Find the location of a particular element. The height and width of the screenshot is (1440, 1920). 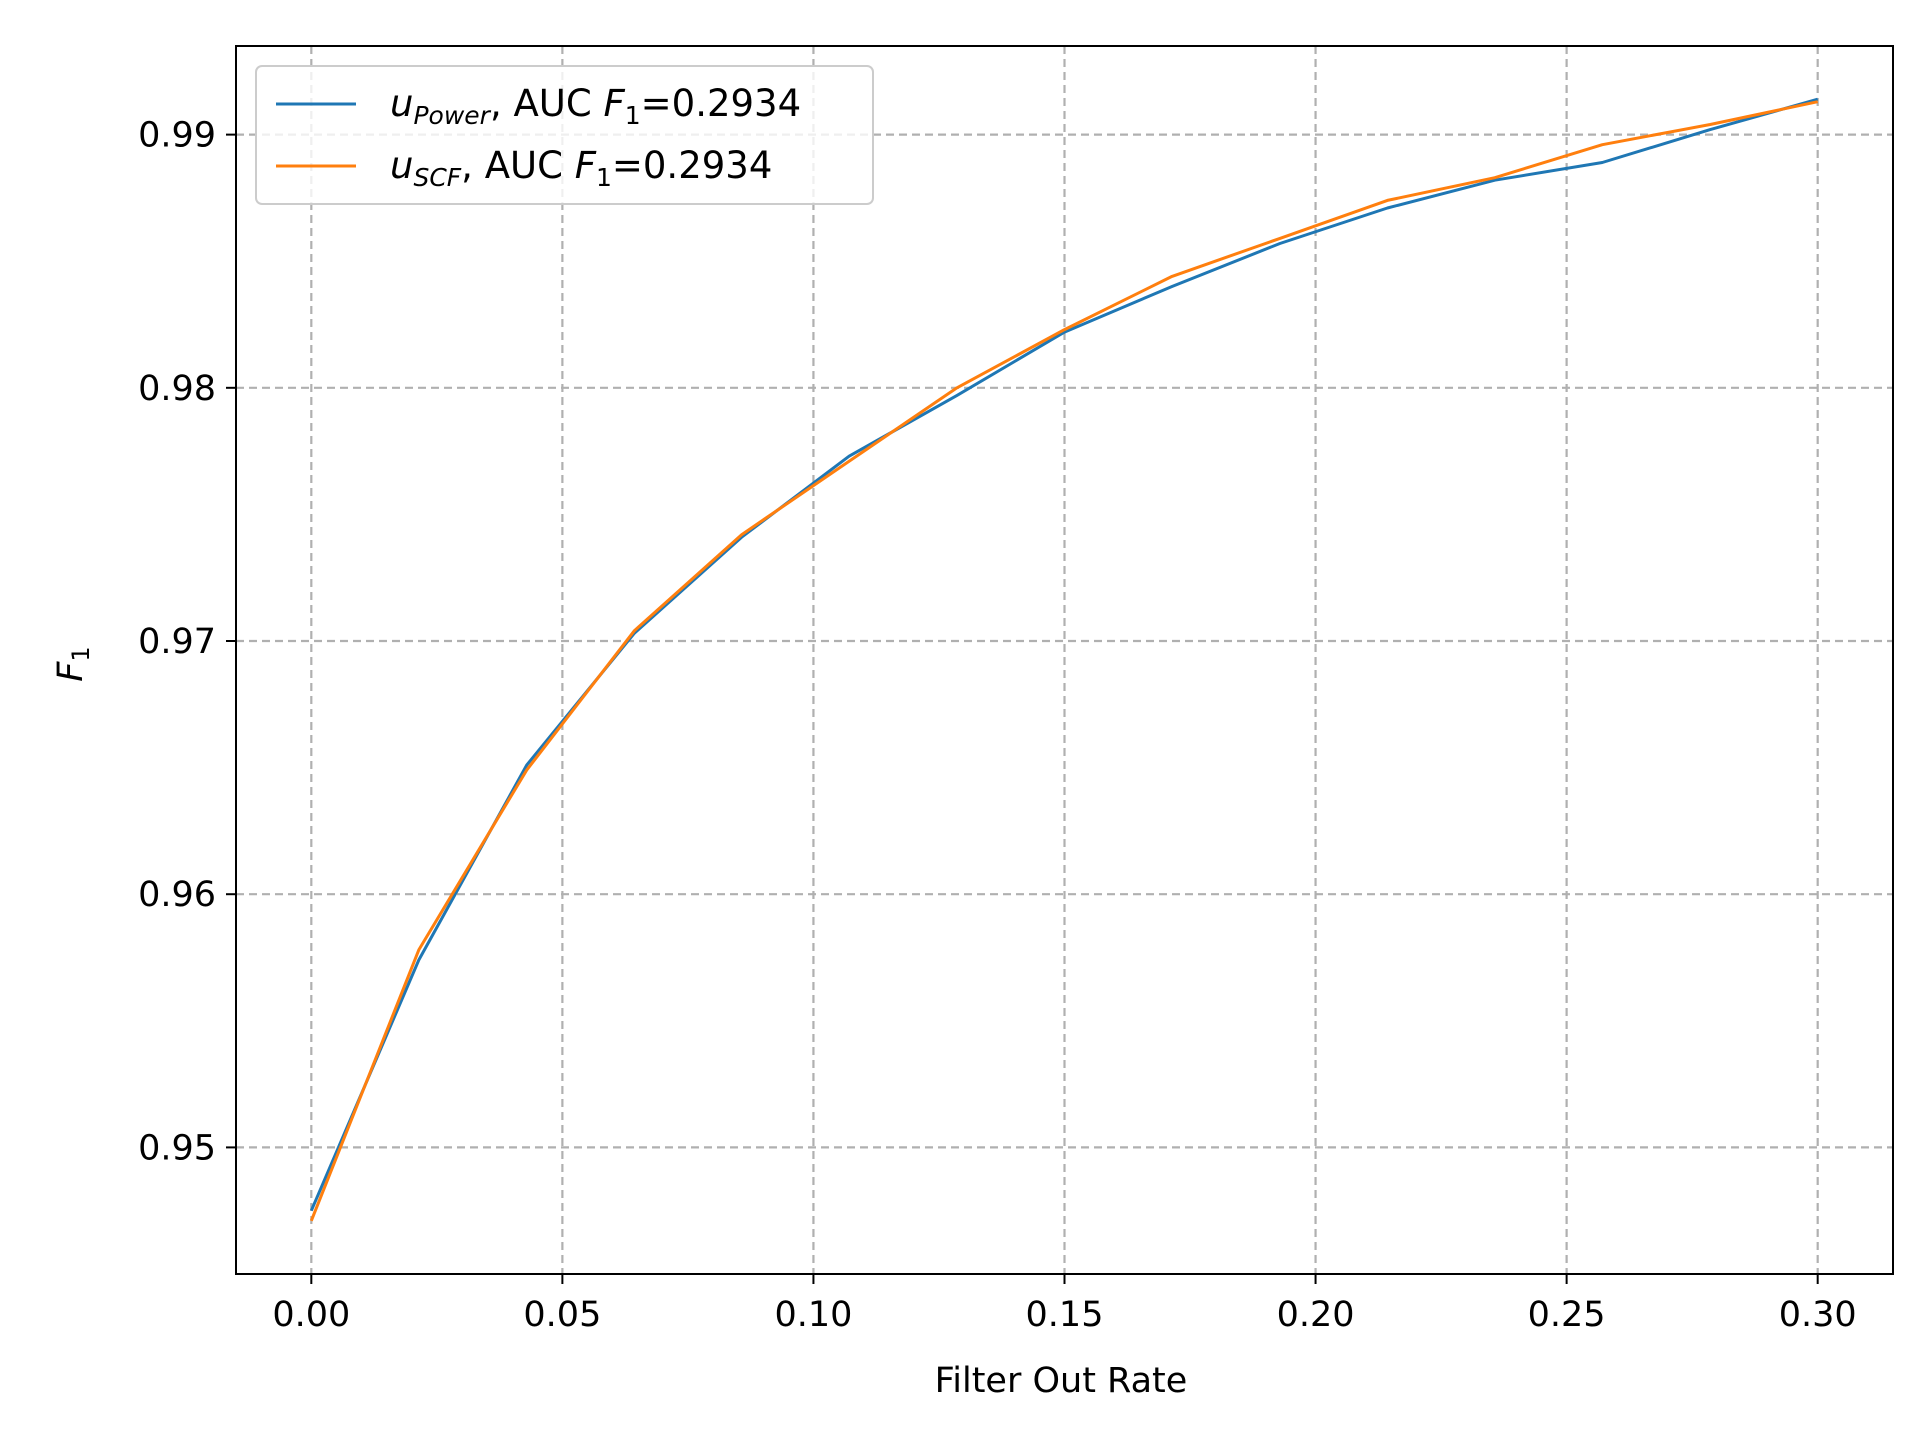

y-axis-ticks: 0.95 0.96 0.97 0.98 0.99 is located at coordinates (187, 642).